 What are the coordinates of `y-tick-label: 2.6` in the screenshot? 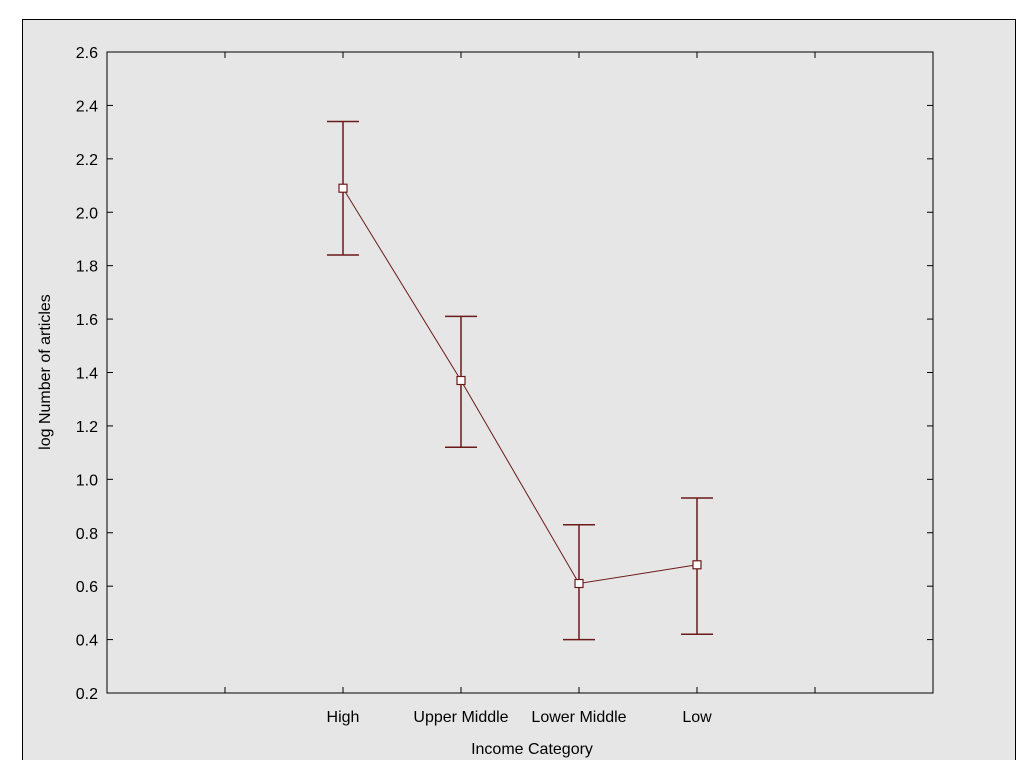 It's located at (87, 53).